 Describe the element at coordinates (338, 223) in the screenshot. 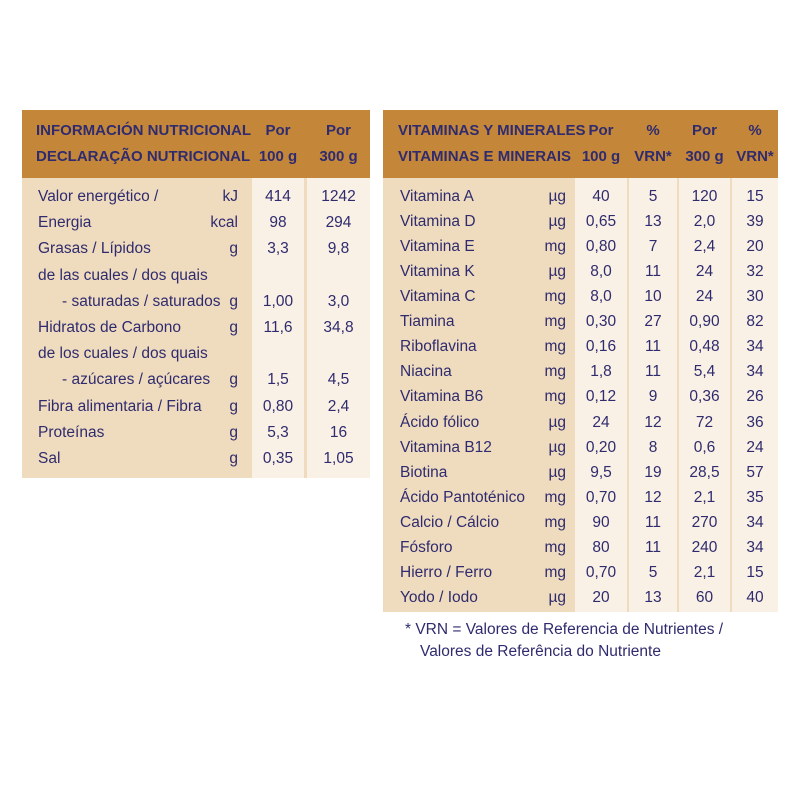

I see `cell-value: 294` at that location.